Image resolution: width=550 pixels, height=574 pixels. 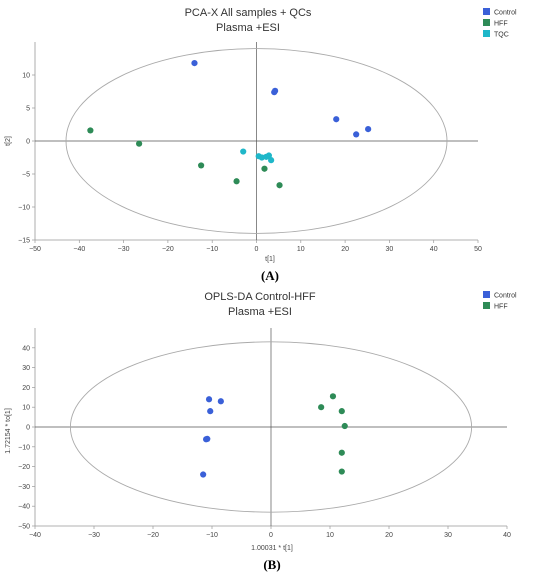 I want to click on y-tick-label: −5, so click(x=26, y=175).